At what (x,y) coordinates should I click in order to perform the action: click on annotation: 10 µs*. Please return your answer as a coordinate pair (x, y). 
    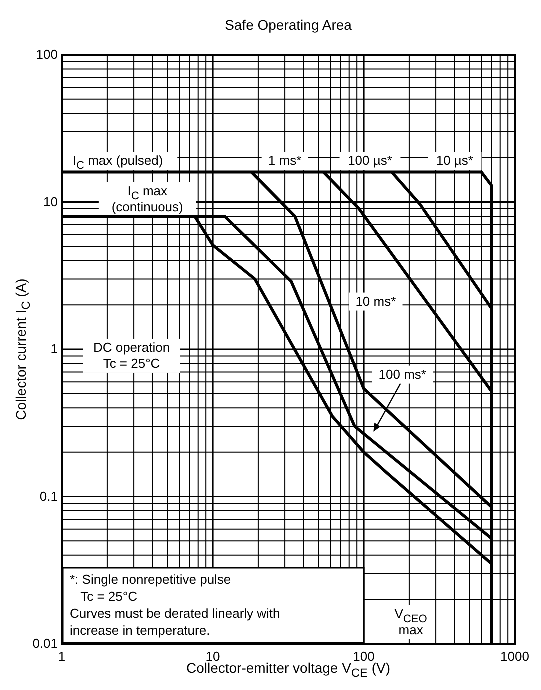
    Looking at the image, I should click on (455, 160).